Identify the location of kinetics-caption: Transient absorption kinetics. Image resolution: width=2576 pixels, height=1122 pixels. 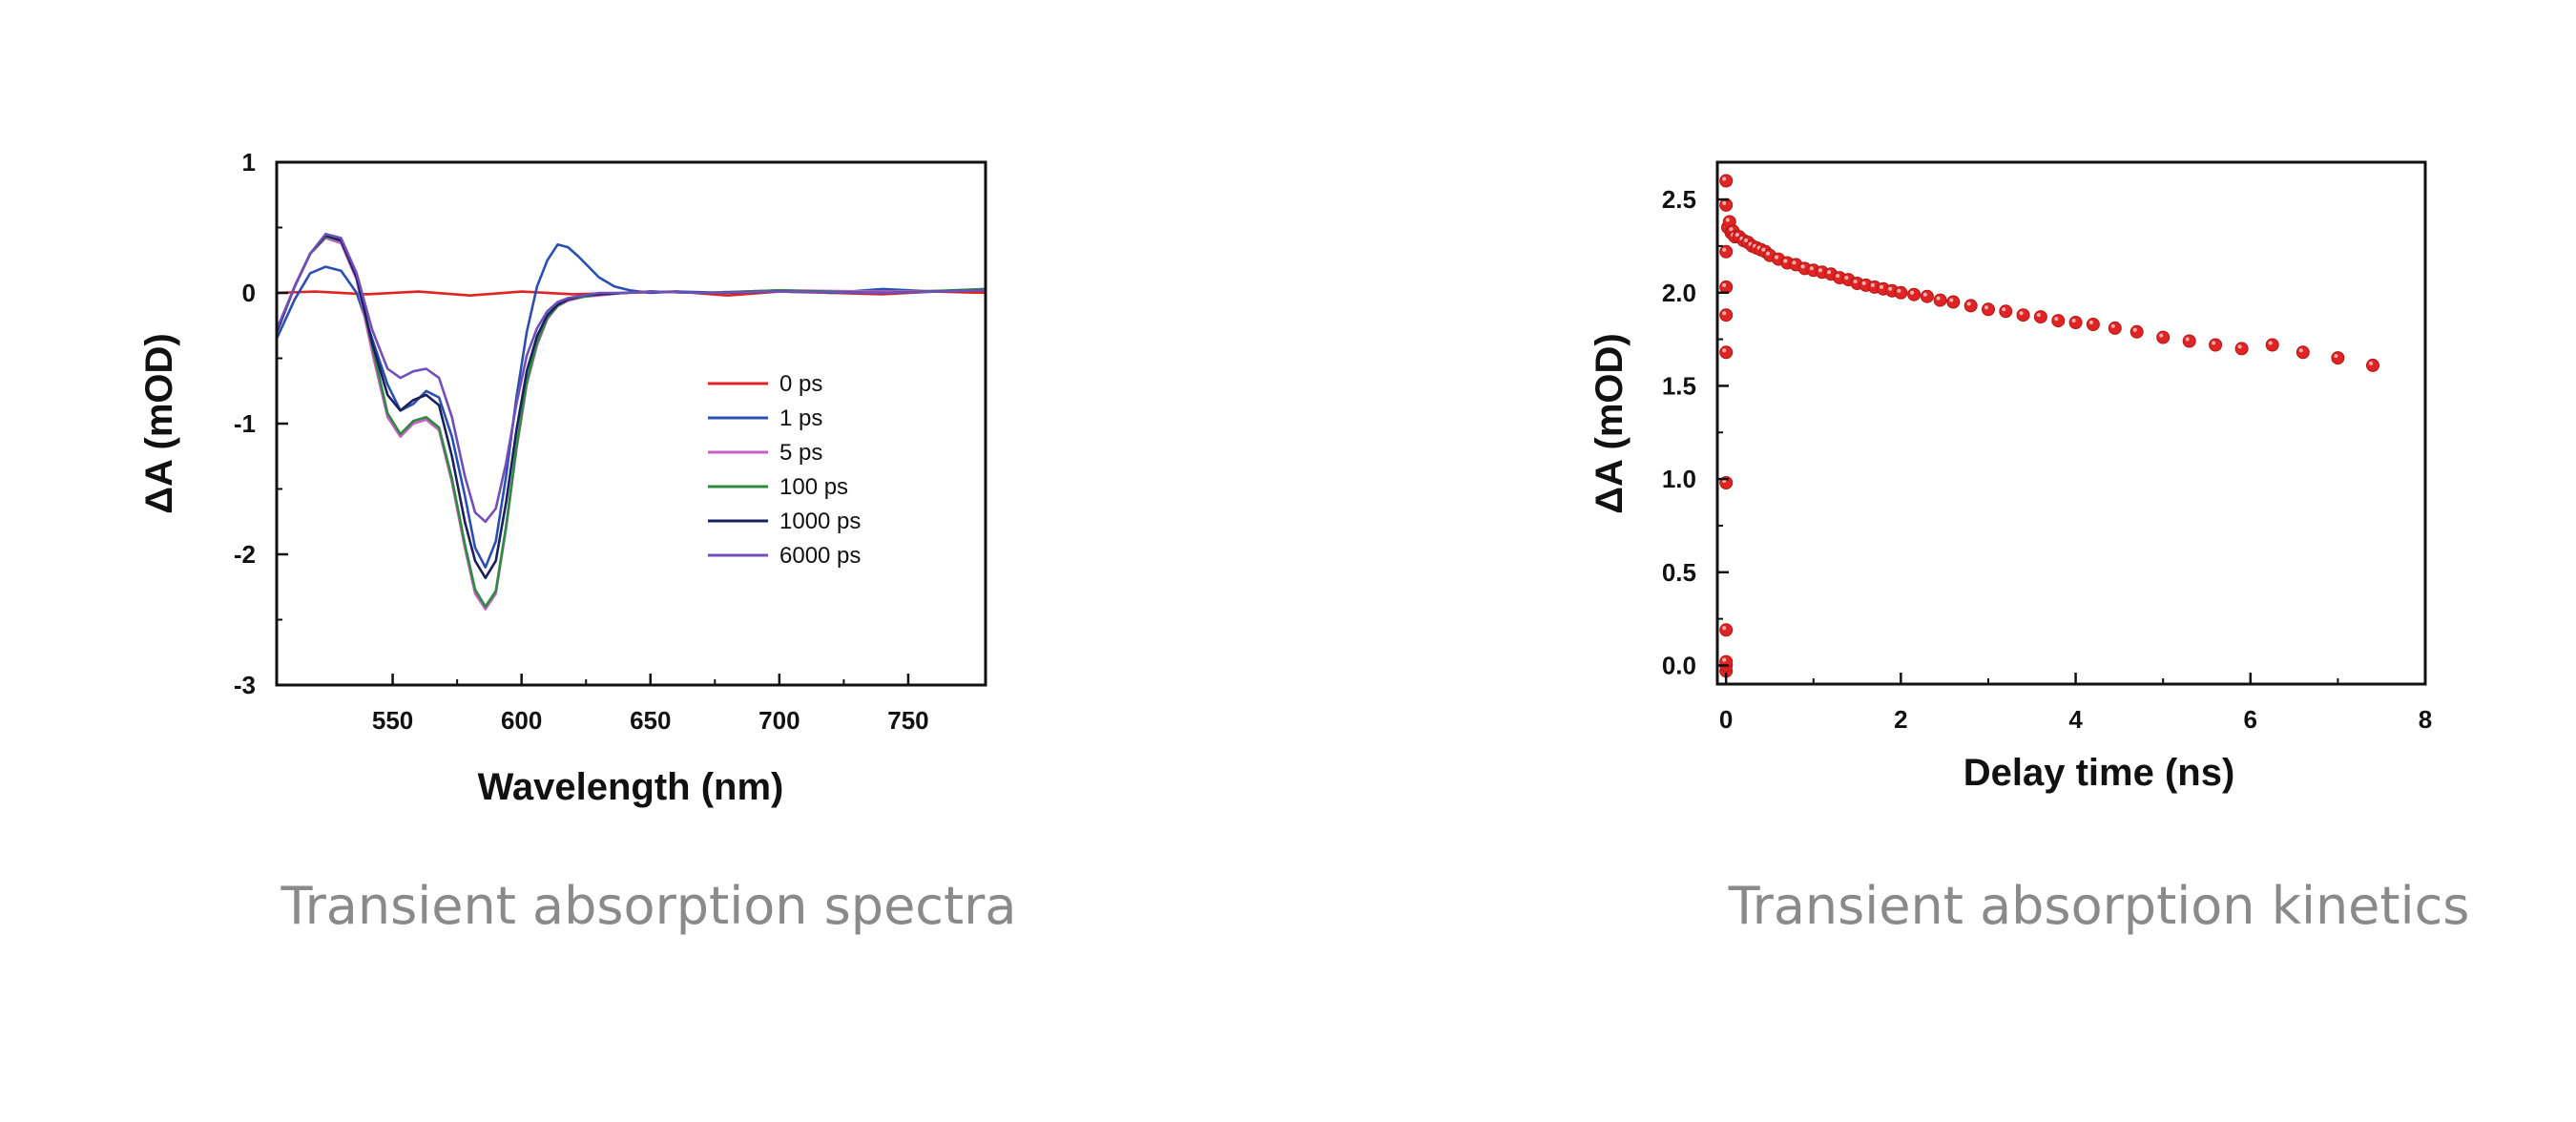
(2099, 906).